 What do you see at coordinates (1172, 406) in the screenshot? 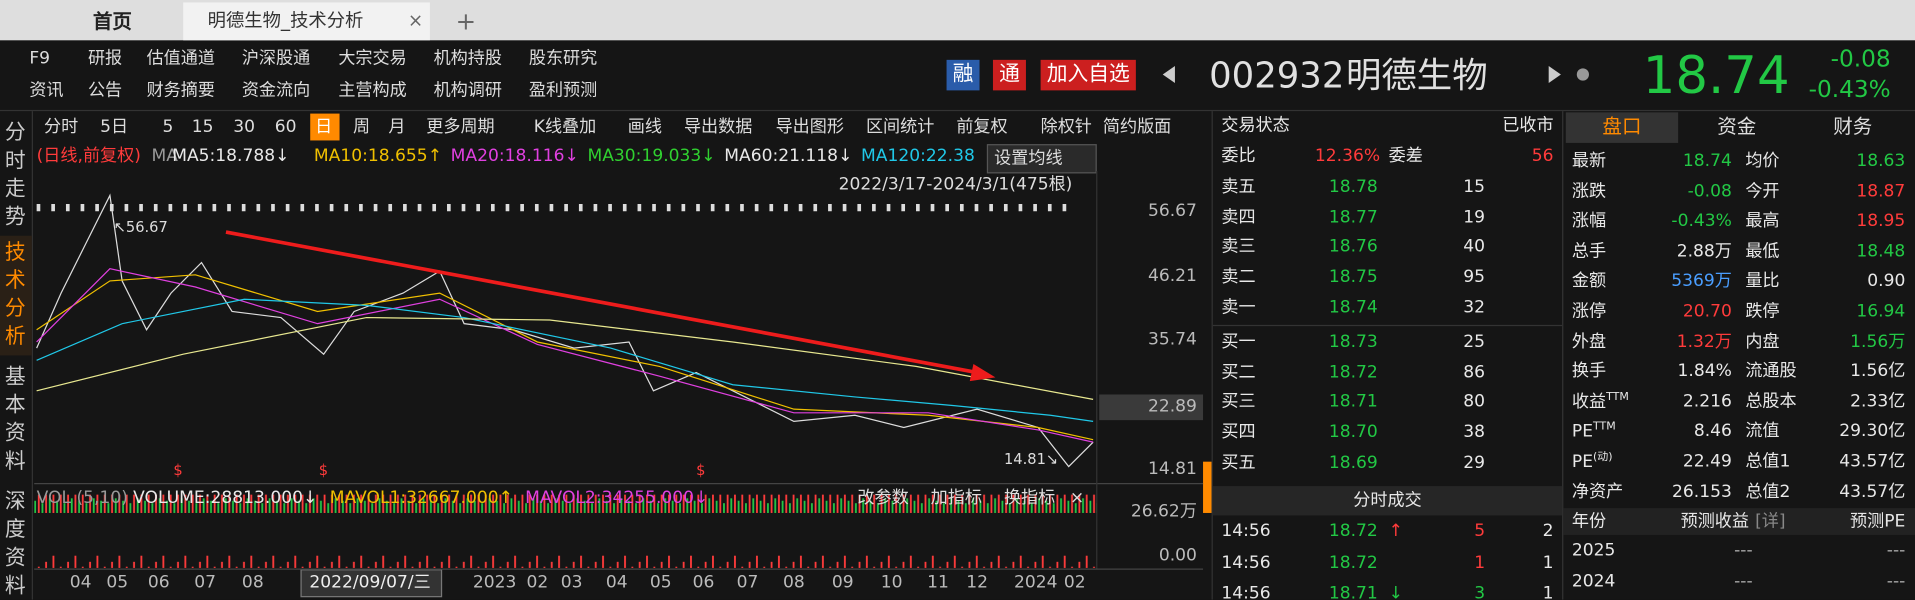
I see `price-axis-label: 22.89` at bounding box center [1172, 406].